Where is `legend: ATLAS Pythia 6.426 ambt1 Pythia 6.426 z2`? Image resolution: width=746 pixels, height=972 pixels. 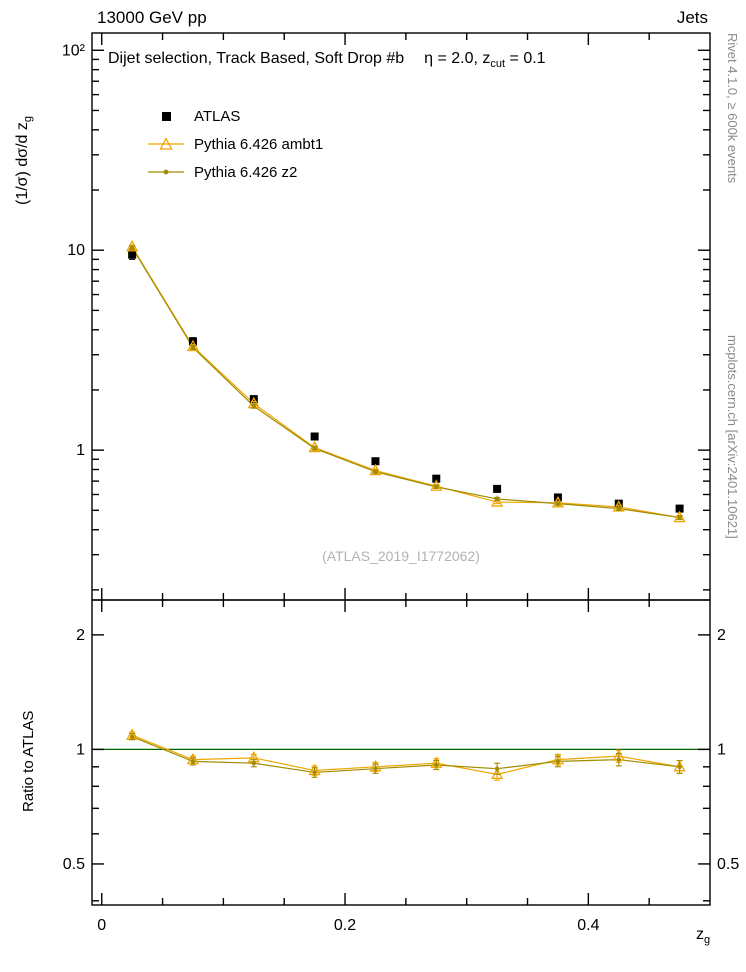
legend: ATLAS Pythia 6.426 ambt1 Pythia 6.426 z2 is located at coordinates (235, 144).